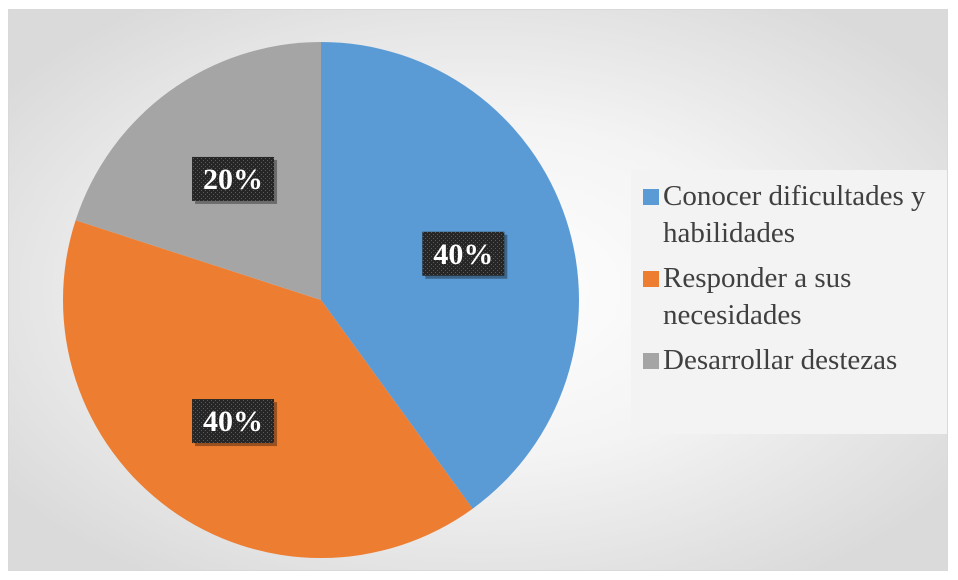  I want to click on legend-item: Desarrollar destezas, so click(795, 360).